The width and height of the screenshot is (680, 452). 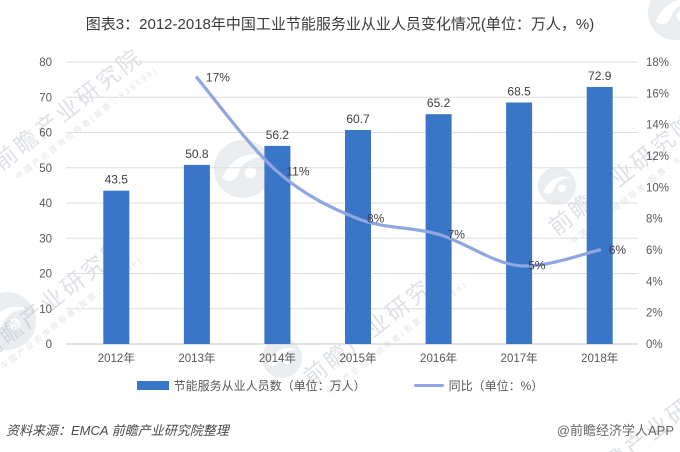 What do you see at coordinates (117, 430) in the screenshot?
I see `data-source-note: 资料来源：EMCA 前瞻产业研究院整理` at bounding box center [117, 430].